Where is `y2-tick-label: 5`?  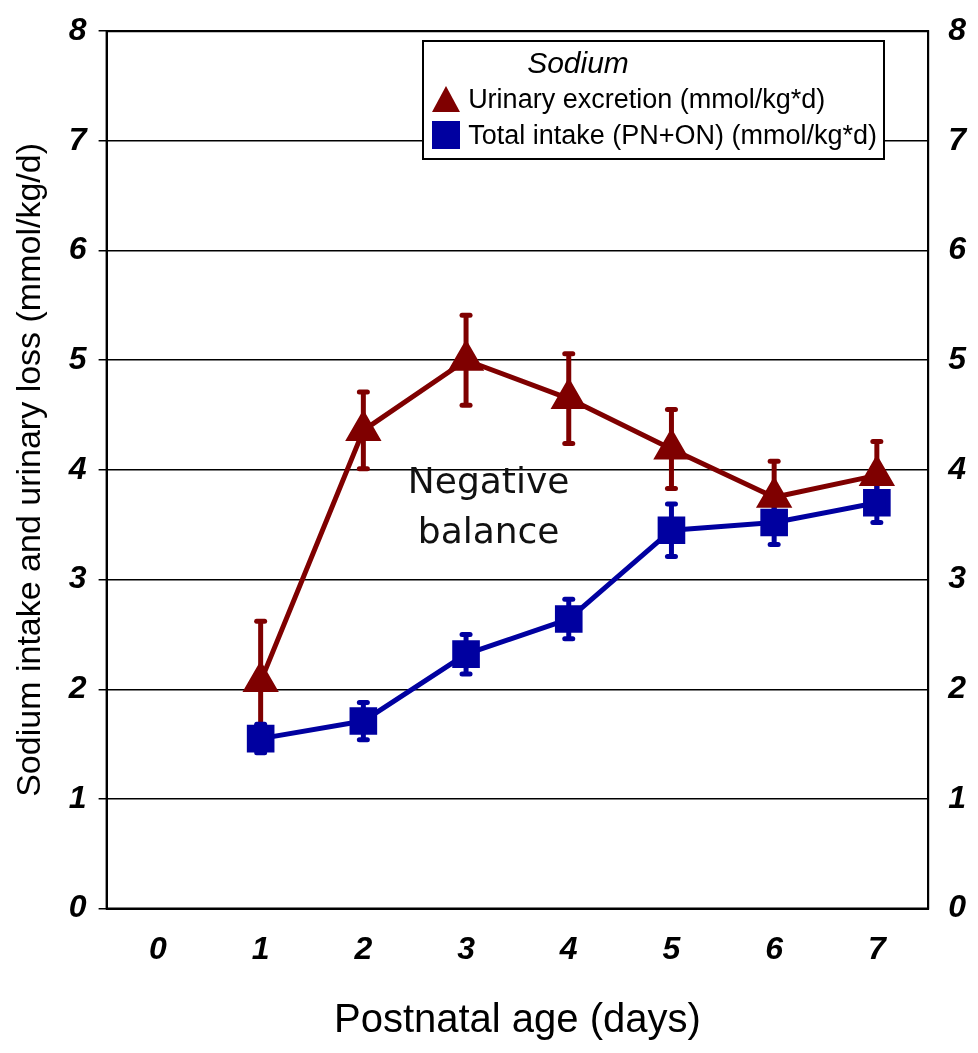 y2-tick-label: 5 is located at coordinates (958, 358).